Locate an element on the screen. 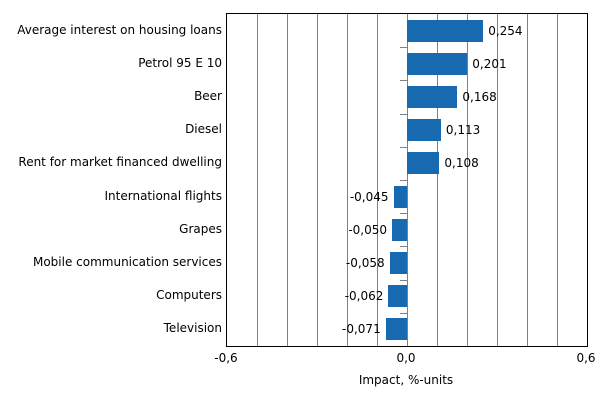 This screenshot has width=607, height=418. category-label: Television is located at coordinates (192, 328).